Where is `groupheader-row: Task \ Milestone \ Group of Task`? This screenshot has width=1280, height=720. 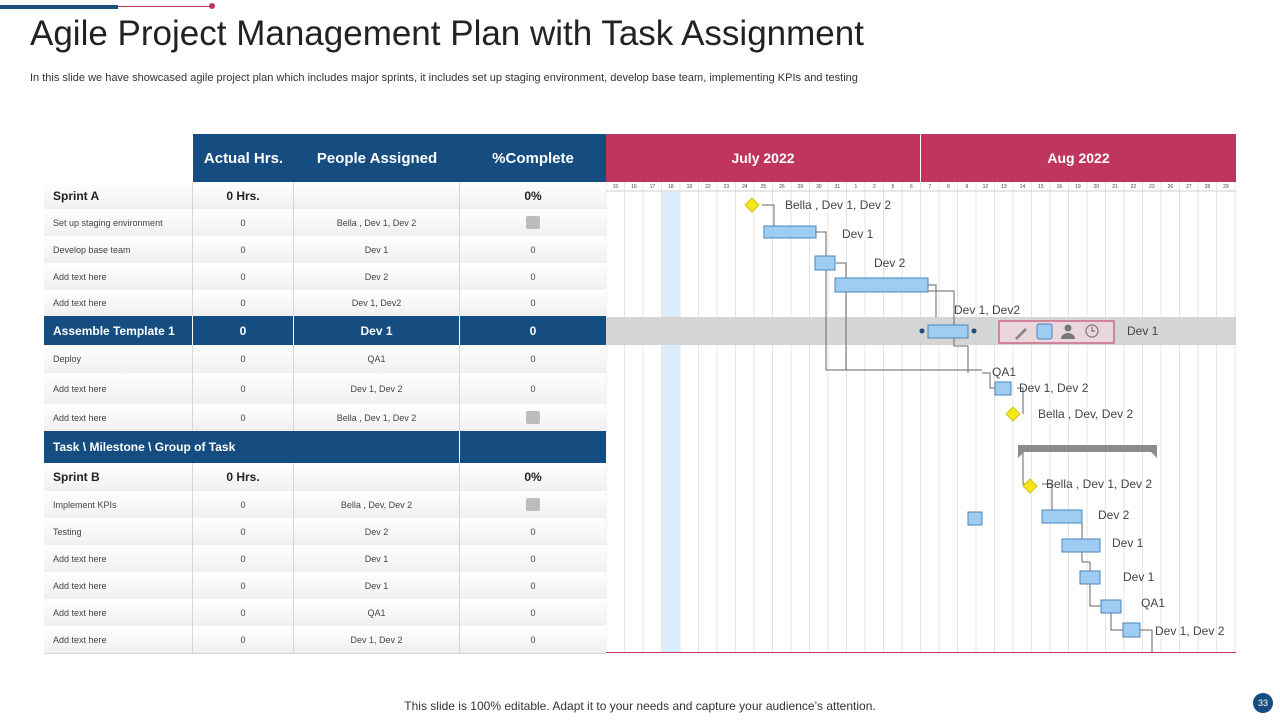
groupheader-row: Task \ Milestone \ Group of Task is located at coordinates (325, 447).